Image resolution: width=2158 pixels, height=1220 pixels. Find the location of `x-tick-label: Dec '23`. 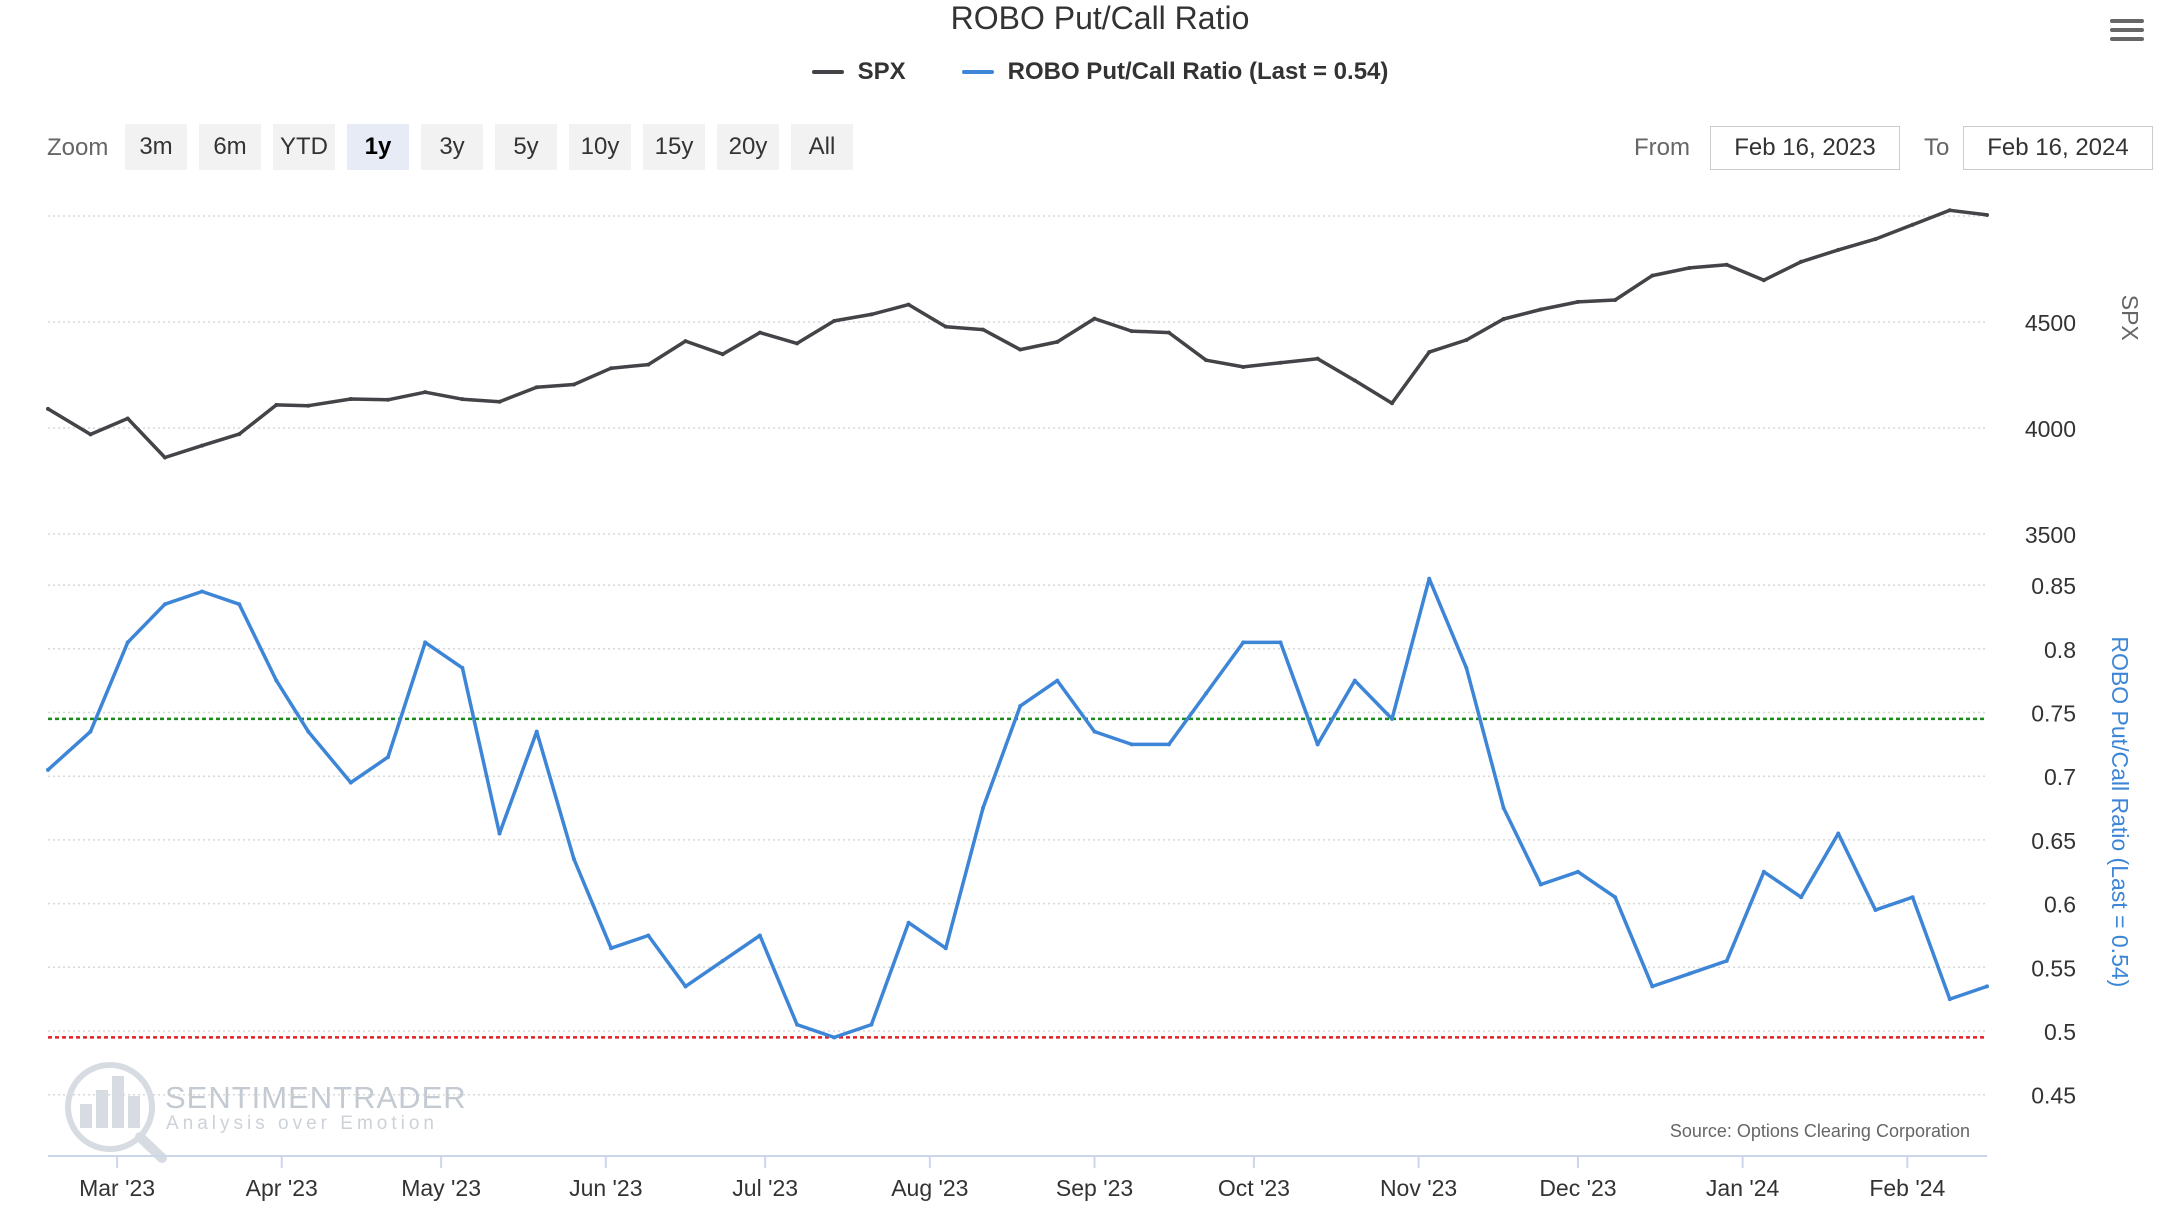

x-tick-label: Dec '23 is located at coordinates (1577, 1188).